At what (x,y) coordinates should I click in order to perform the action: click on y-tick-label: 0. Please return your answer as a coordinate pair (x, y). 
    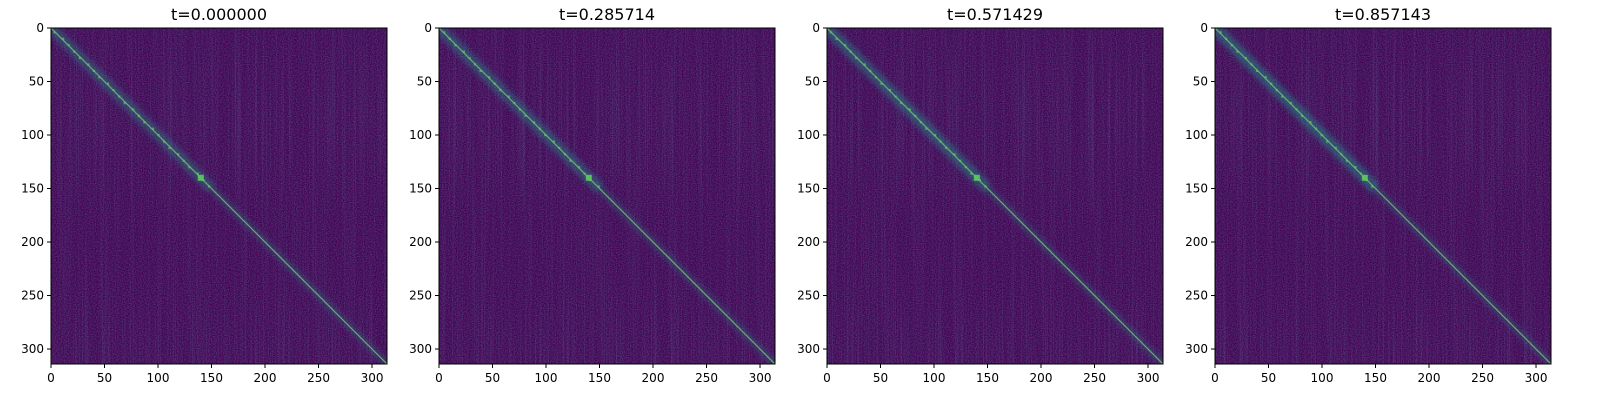
    Looking at the image, I should click on (1204, 28).